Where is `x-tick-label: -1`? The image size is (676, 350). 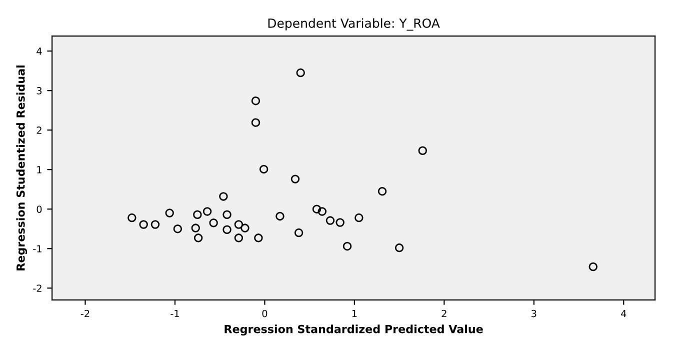 x-tick-label: -1 is located at coordinates (174, 314).